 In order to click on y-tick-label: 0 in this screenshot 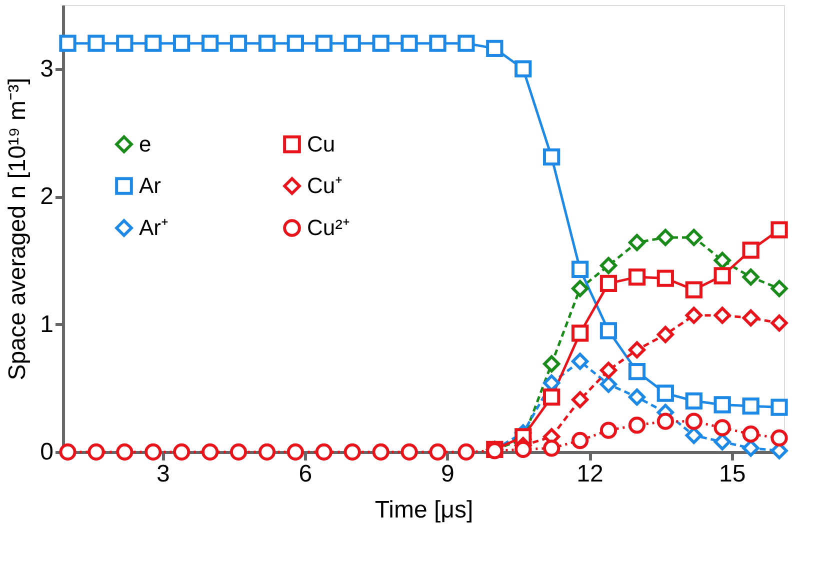, I will do `click(47, 452)`.